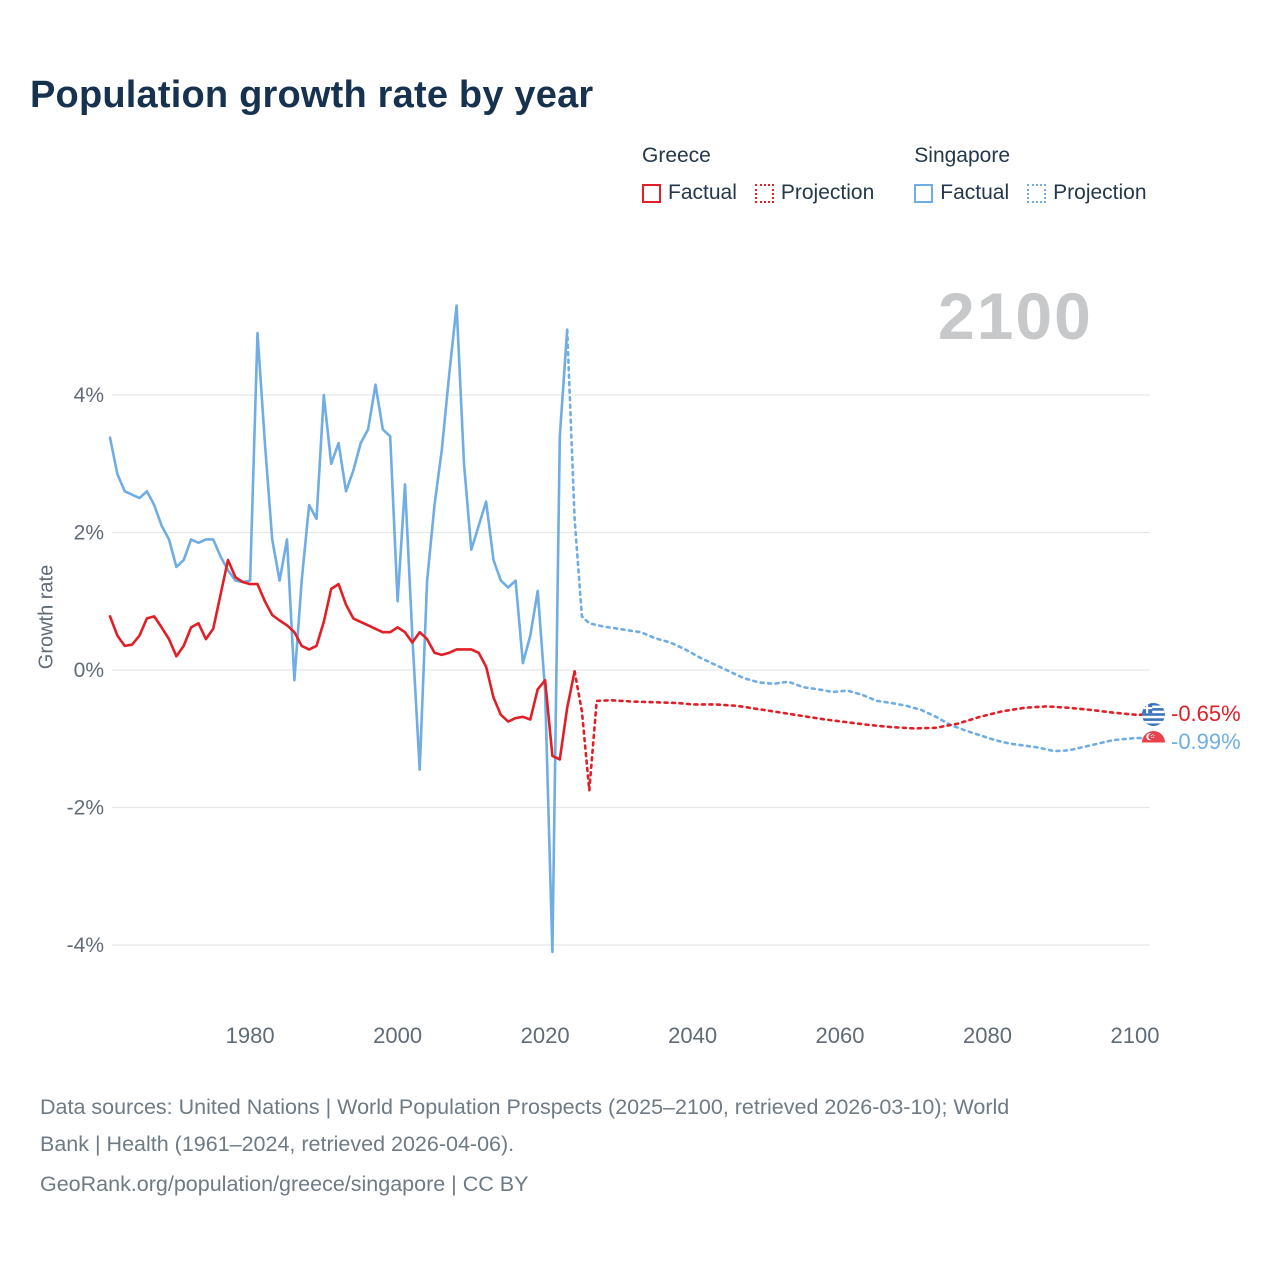 This screenshot has width=1280, height=1280. Describe the element at coordinates (692, 1035) in the screenshot. I see `x-tick-label-2040: 2040` at that location.